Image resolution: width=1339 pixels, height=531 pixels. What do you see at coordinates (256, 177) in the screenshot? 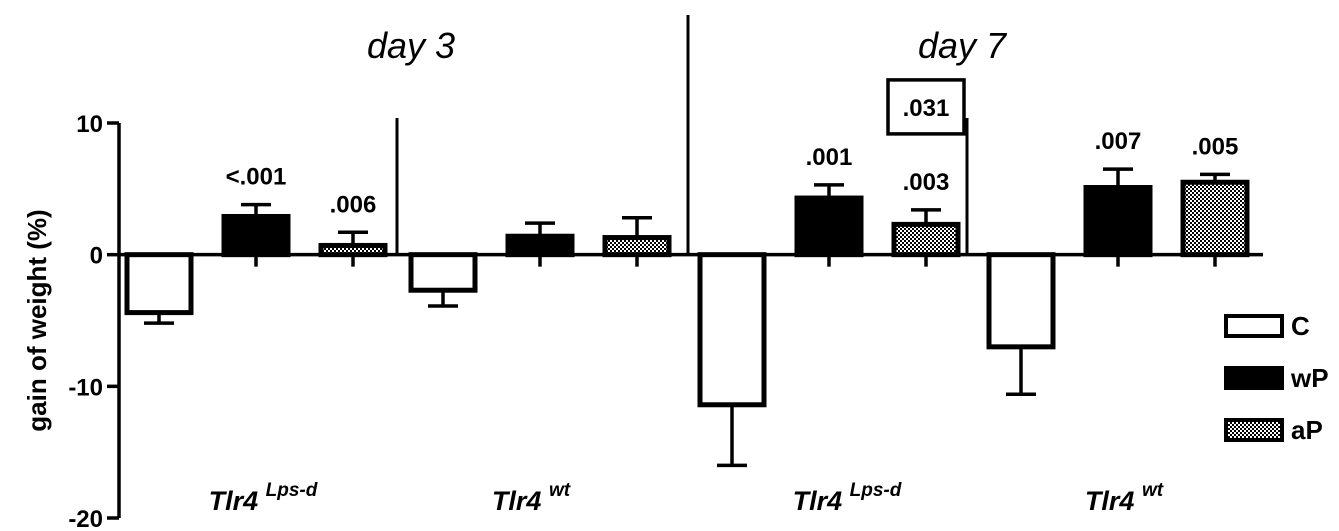
I see `p-value-label: <.001` at bounding box center [256, 177].